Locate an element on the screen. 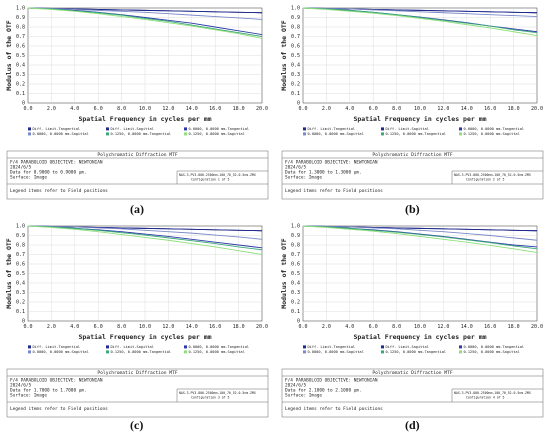 Image resolution: width=550 pixels, height=435 pixels. x-tick-label: 20.0 is located at coordinates (537, 109).